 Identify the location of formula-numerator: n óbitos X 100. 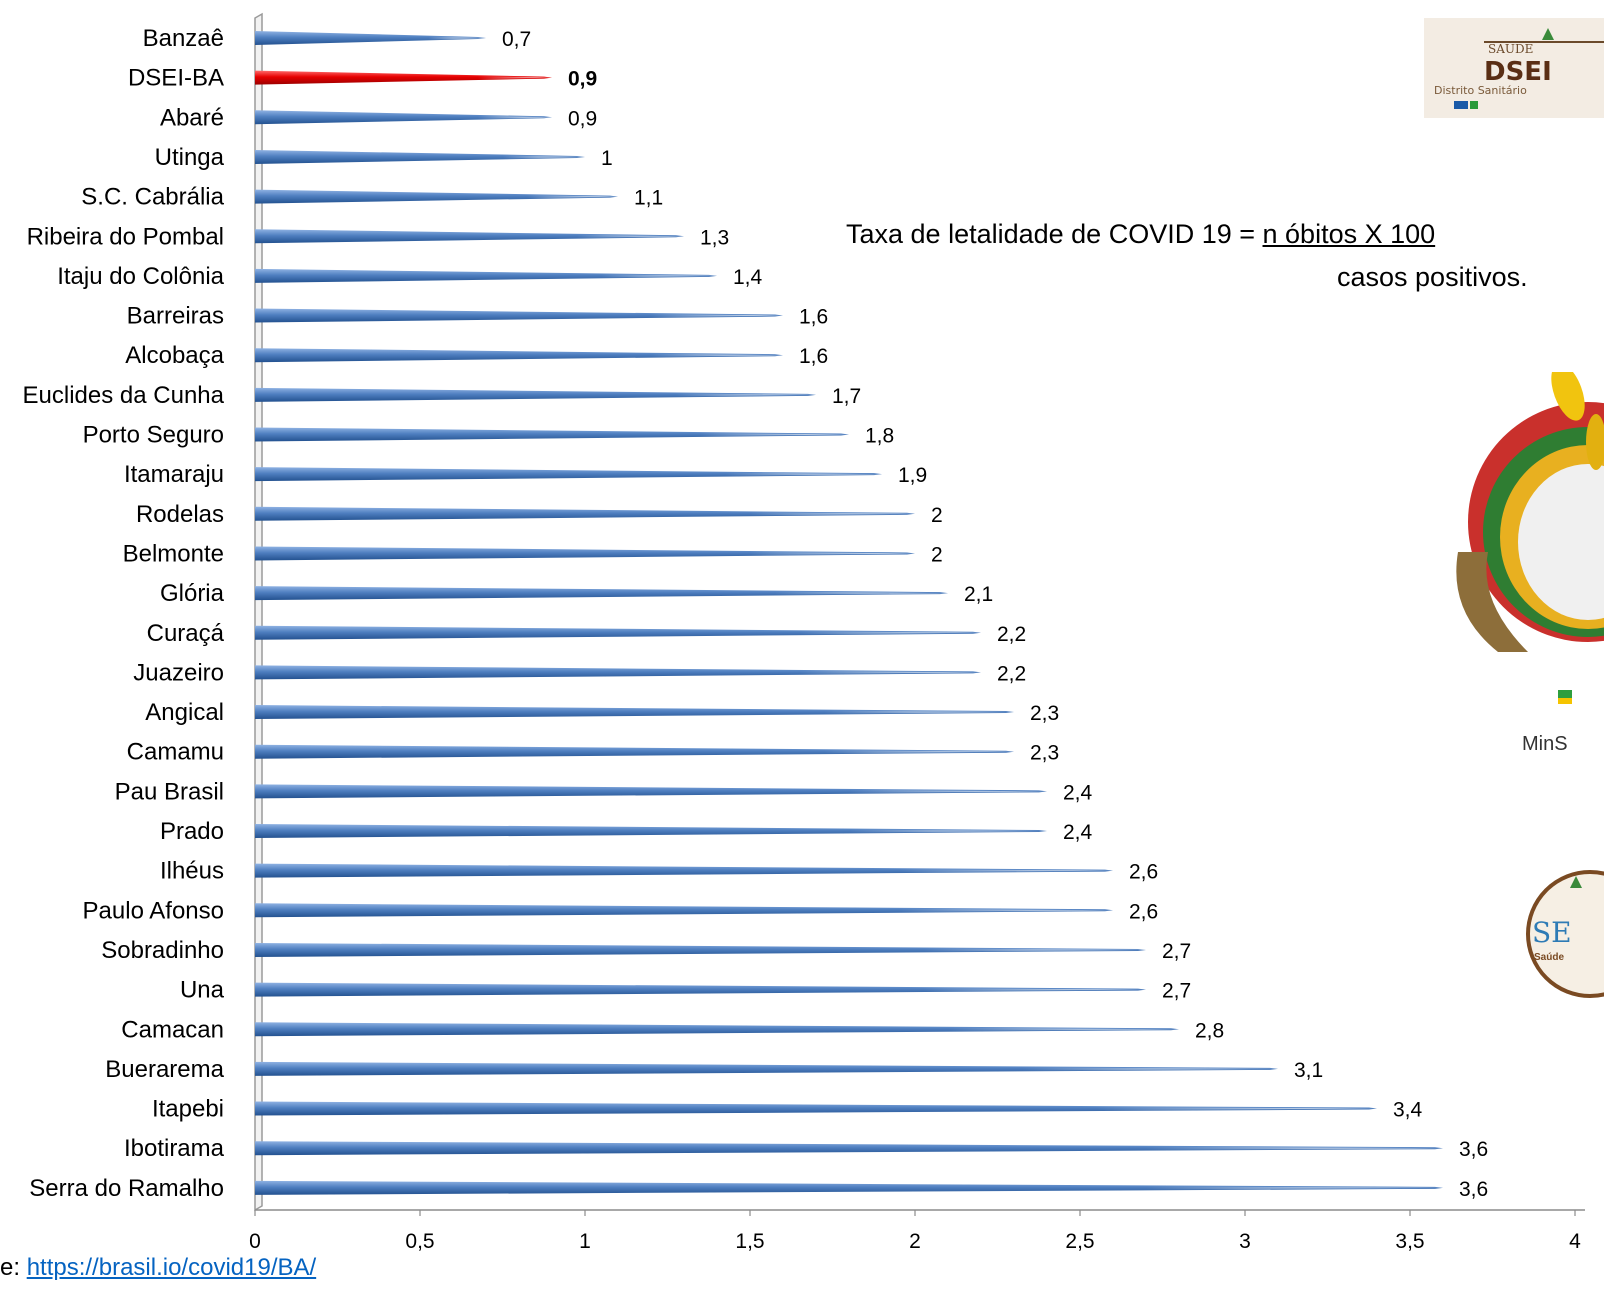
(1349, 234).